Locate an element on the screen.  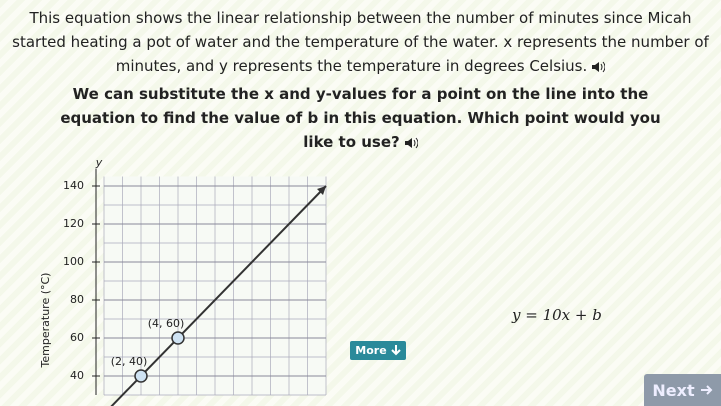
y-axis-label: y is located at coordinates (99, 162).